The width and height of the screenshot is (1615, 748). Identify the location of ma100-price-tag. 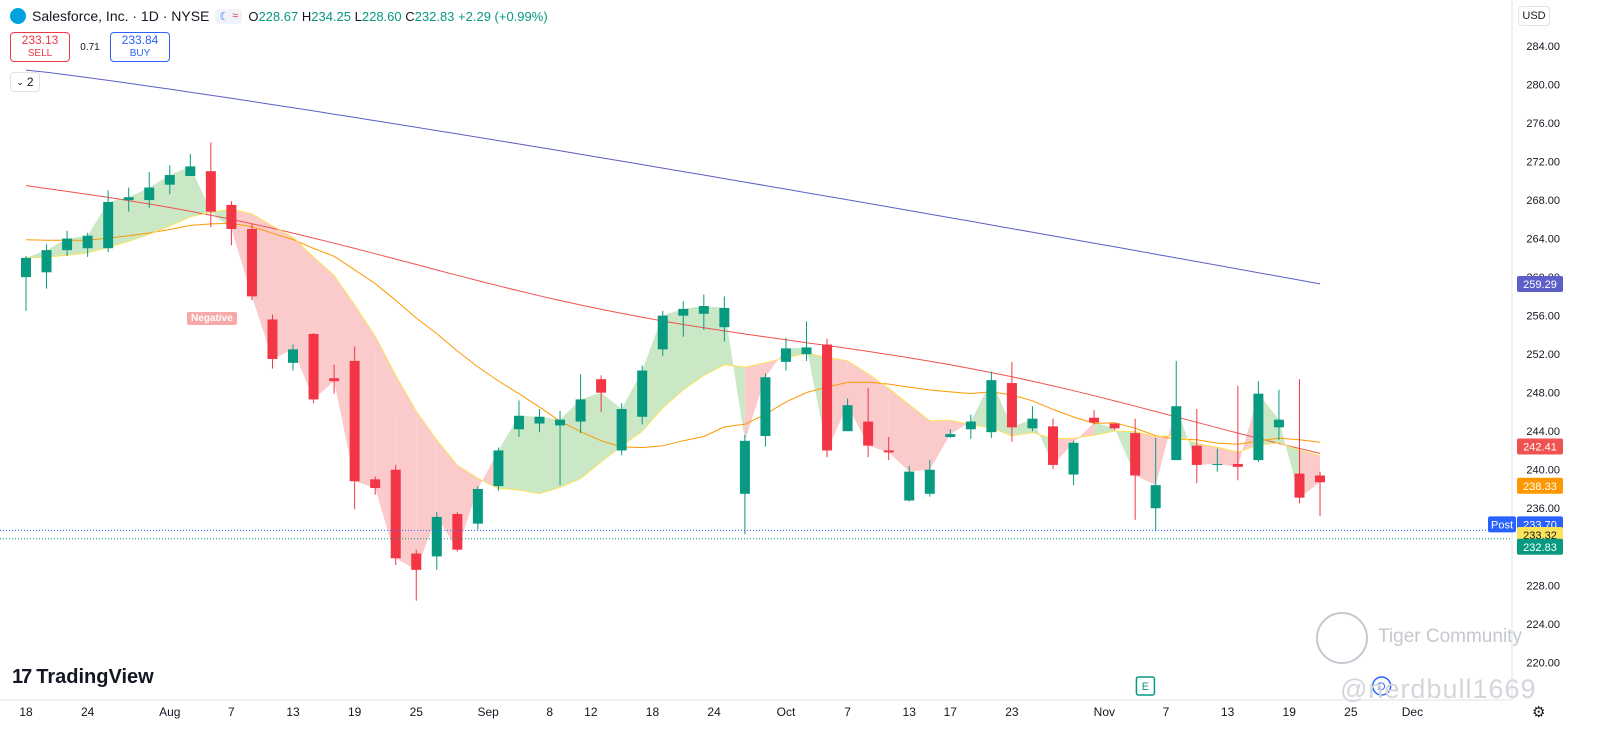
(1540, 446).